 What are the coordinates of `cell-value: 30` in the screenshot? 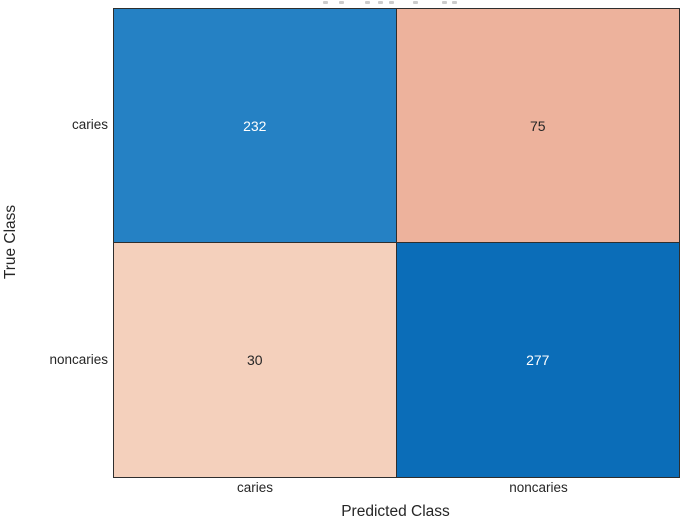 It's located at (254, 360).